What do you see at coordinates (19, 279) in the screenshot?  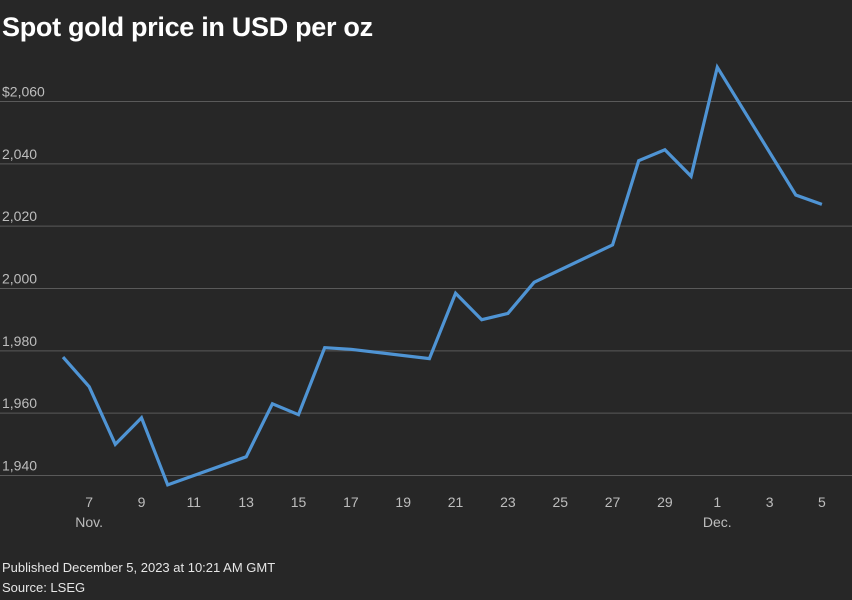 I see `y-tick-label: 2,000` at bounding box center [19, 279].